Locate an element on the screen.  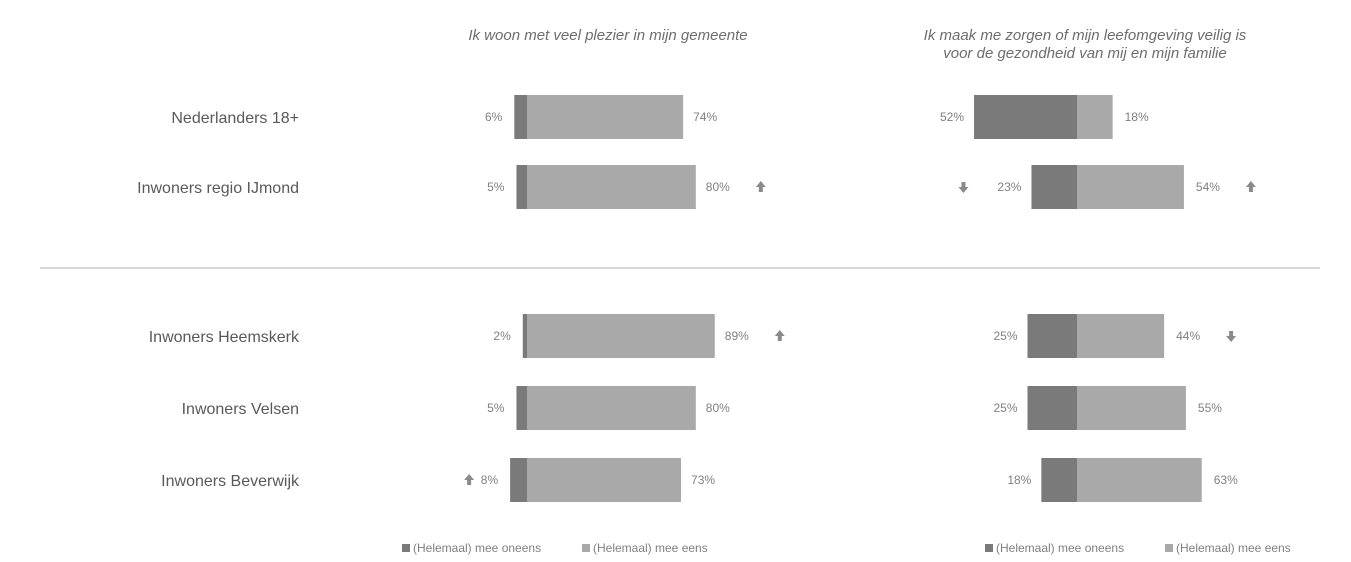
panel-1-label-disagree-5: 8% is located at coordinates (490, 480).